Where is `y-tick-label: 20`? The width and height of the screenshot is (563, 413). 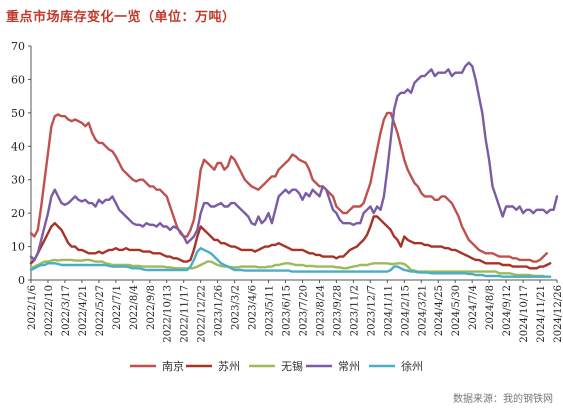 y-tick-label: 20 is located at coordinates (18, 213).